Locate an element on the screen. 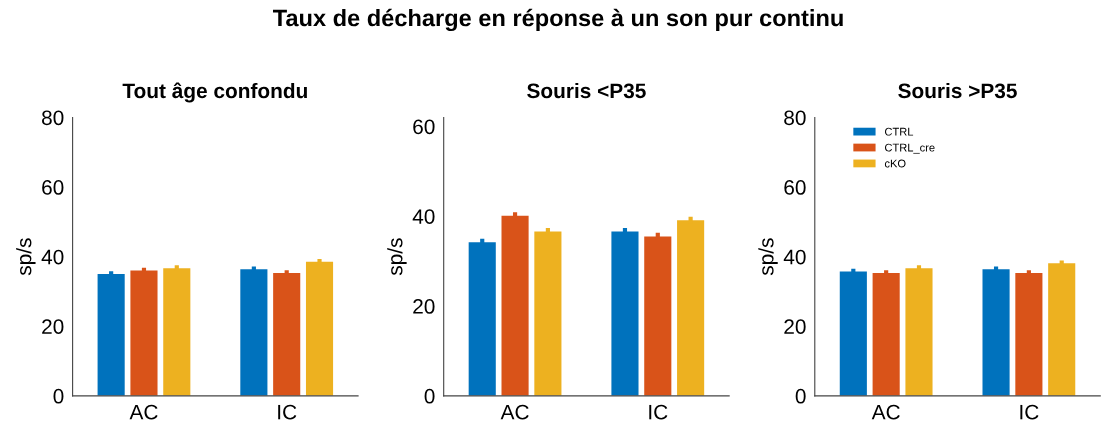  chart-title: Tout âge confondu is located at coordinates (214, 92).